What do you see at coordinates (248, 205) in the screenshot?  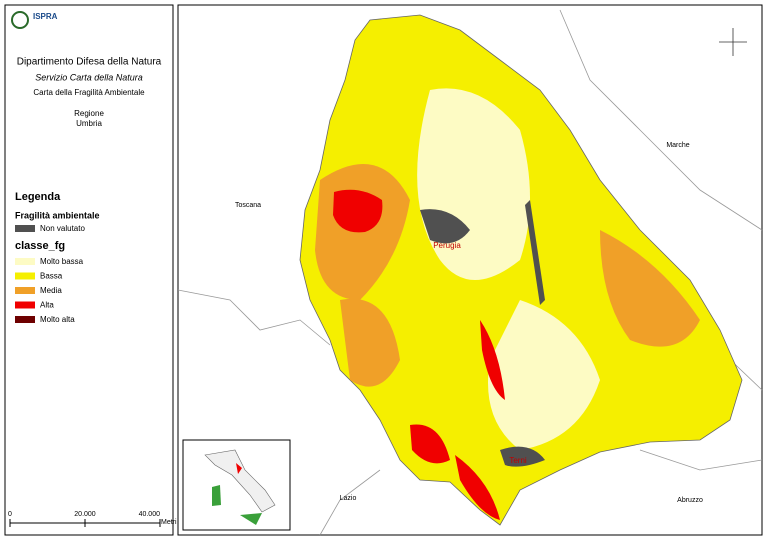 I see `place-label: Toscana` at bounding box center [248, 205].